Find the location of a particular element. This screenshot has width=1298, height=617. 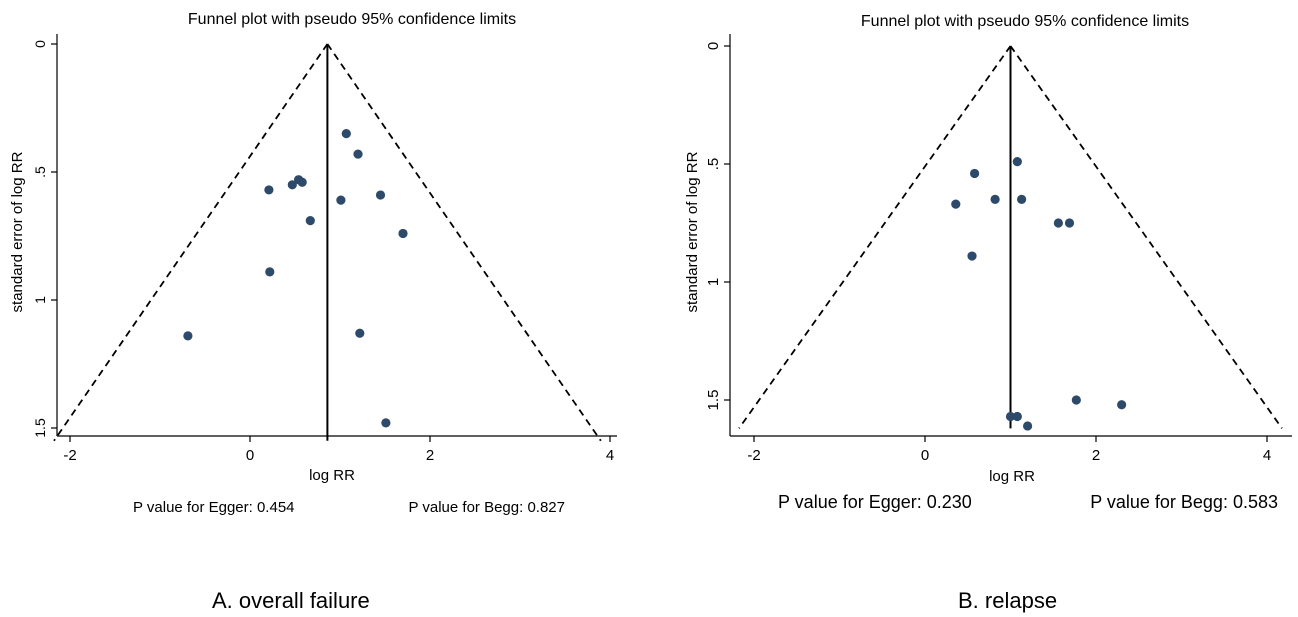

begg-p-value: P value for Begg: 0.827 is located at coordinates (486, 507).